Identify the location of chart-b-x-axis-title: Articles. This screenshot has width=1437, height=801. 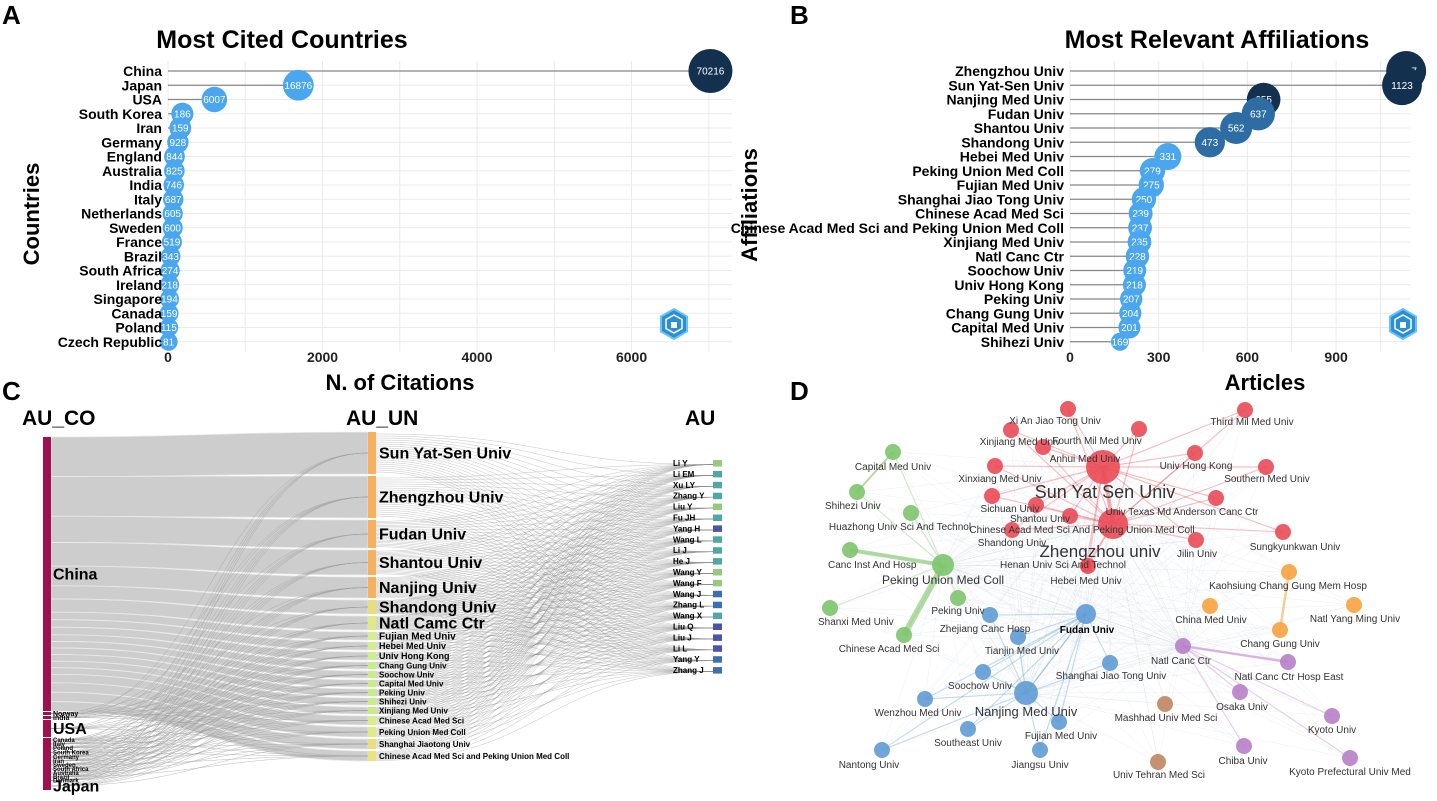
(1265, 382).